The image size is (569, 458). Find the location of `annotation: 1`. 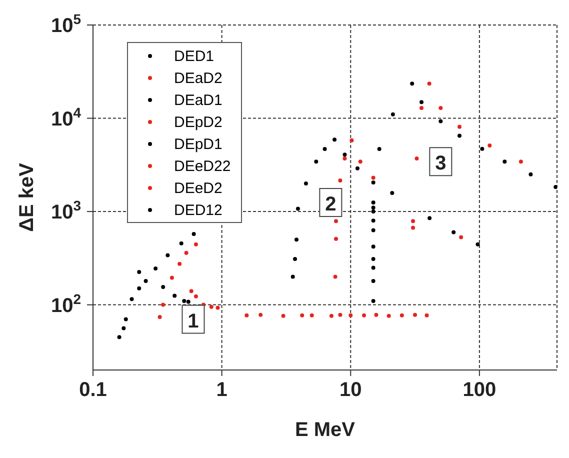

annotation: 1 is located at coordinates (193, 321).